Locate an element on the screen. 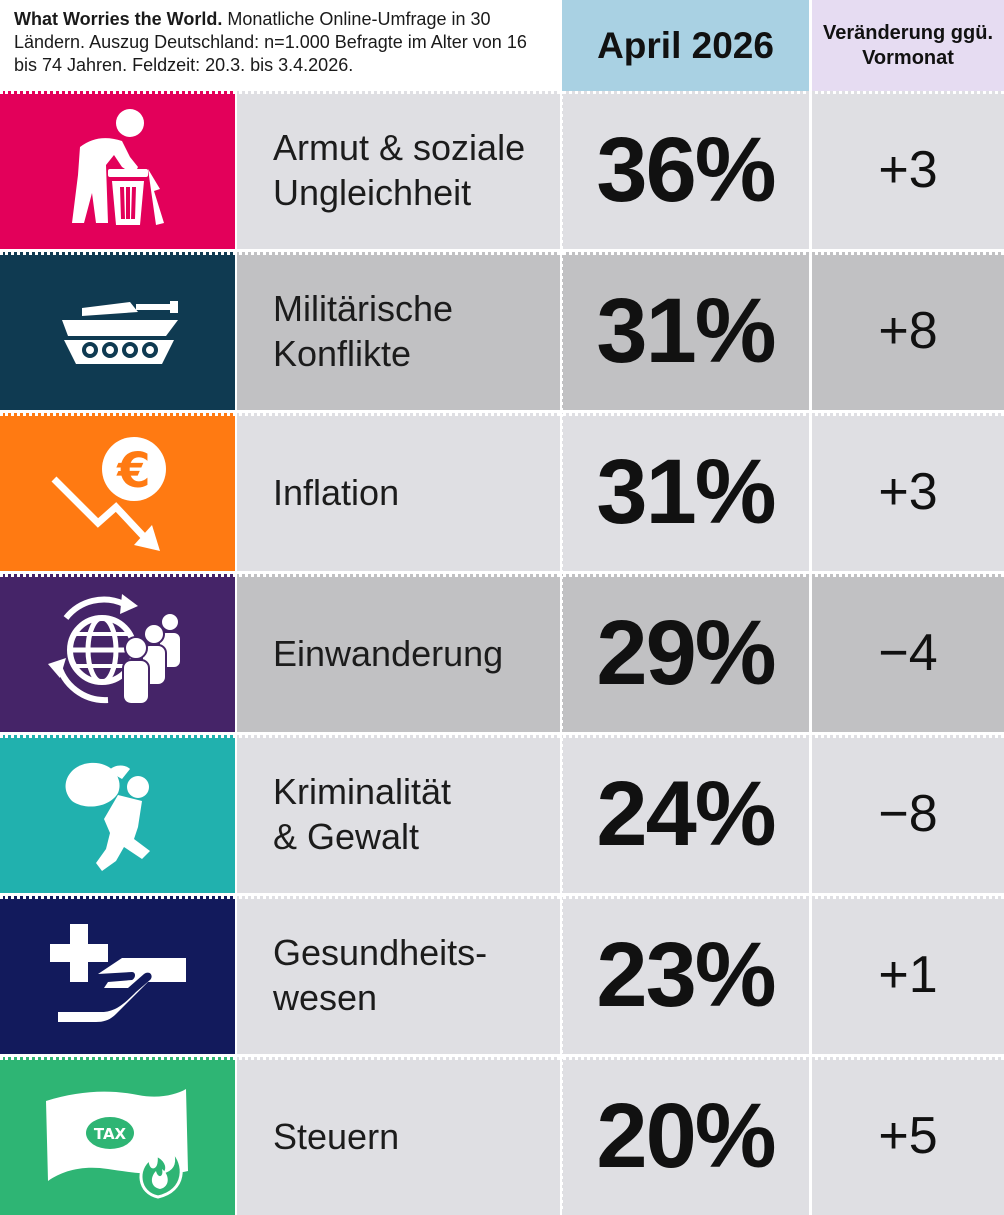  row-label-cell: Einwanderung is located at coordinates (398, 653).